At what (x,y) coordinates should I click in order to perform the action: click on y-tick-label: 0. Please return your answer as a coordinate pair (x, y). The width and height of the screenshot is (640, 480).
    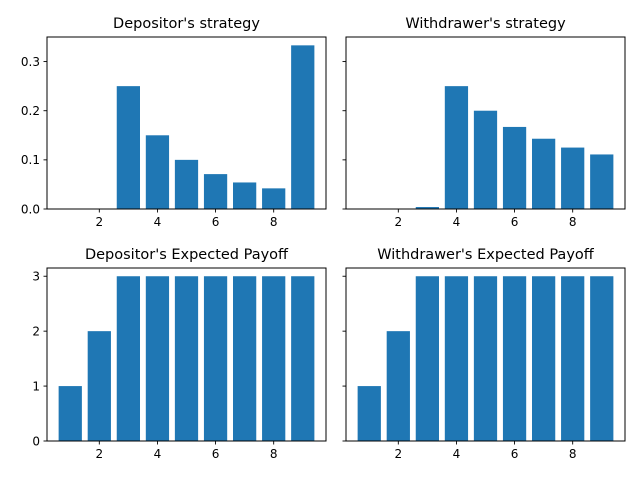
    Looking at the image, I should click on (36, 441).